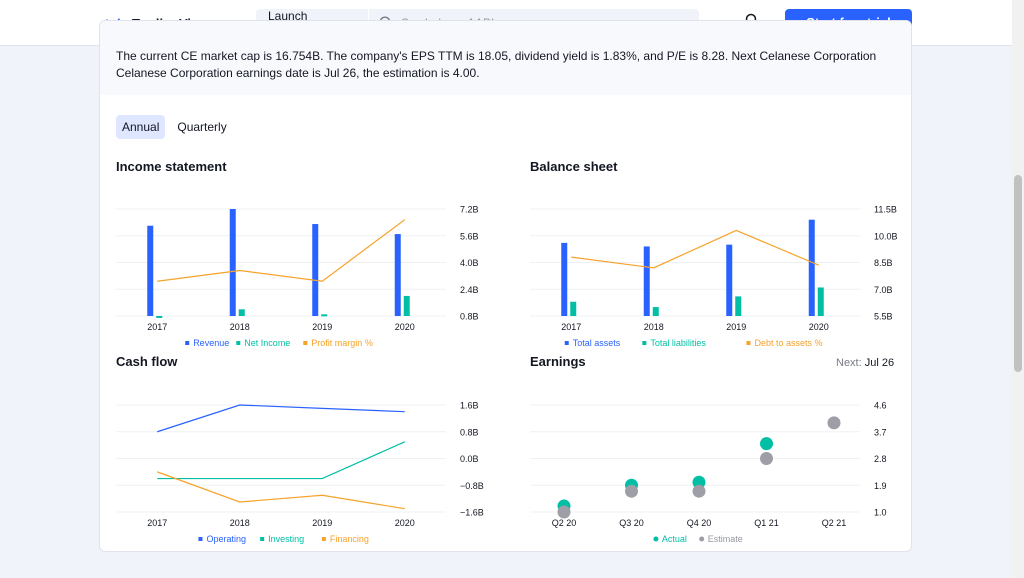 Image resolution: width=1024 pixels, height=578 pixels. What do you see at coordinates (469, 406) in the screenshot?
I see `y-tick-label: 1.6B` at bounding box center [469, 406].